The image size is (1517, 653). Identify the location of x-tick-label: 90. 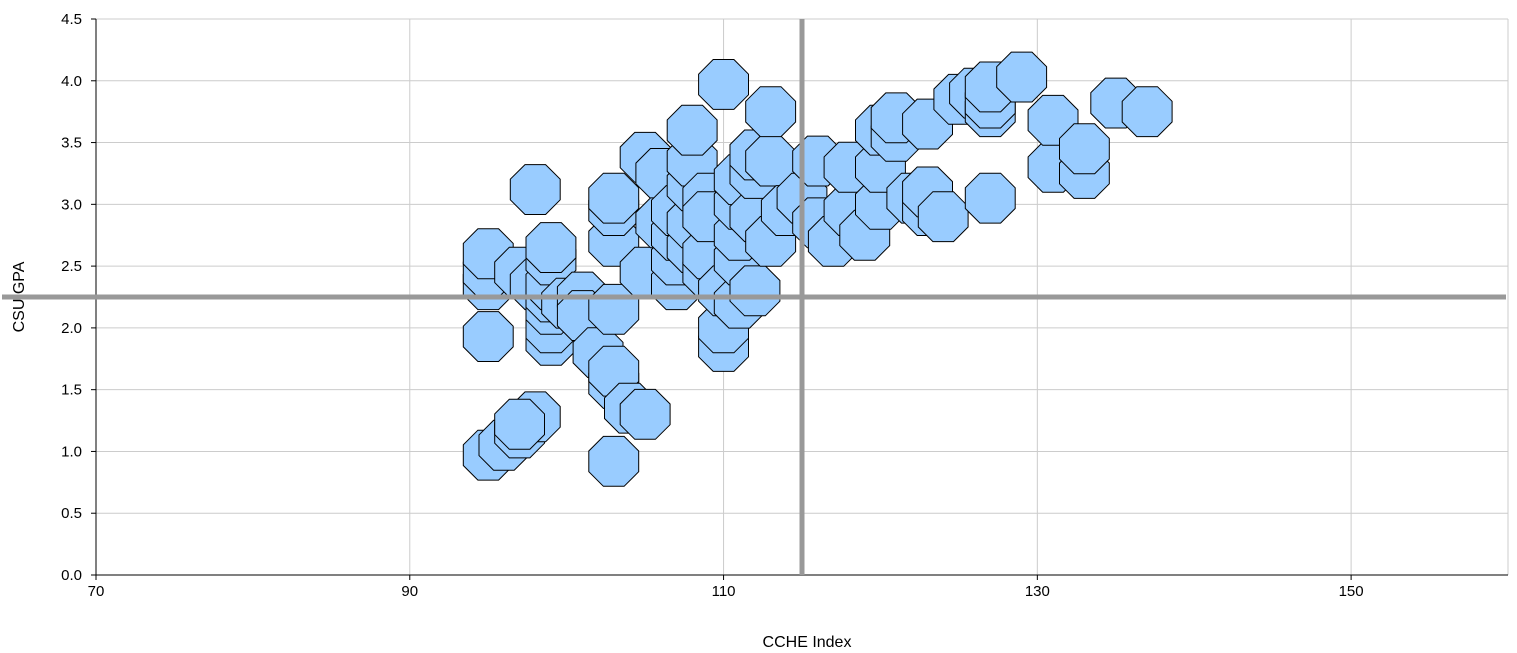
(409, 591).